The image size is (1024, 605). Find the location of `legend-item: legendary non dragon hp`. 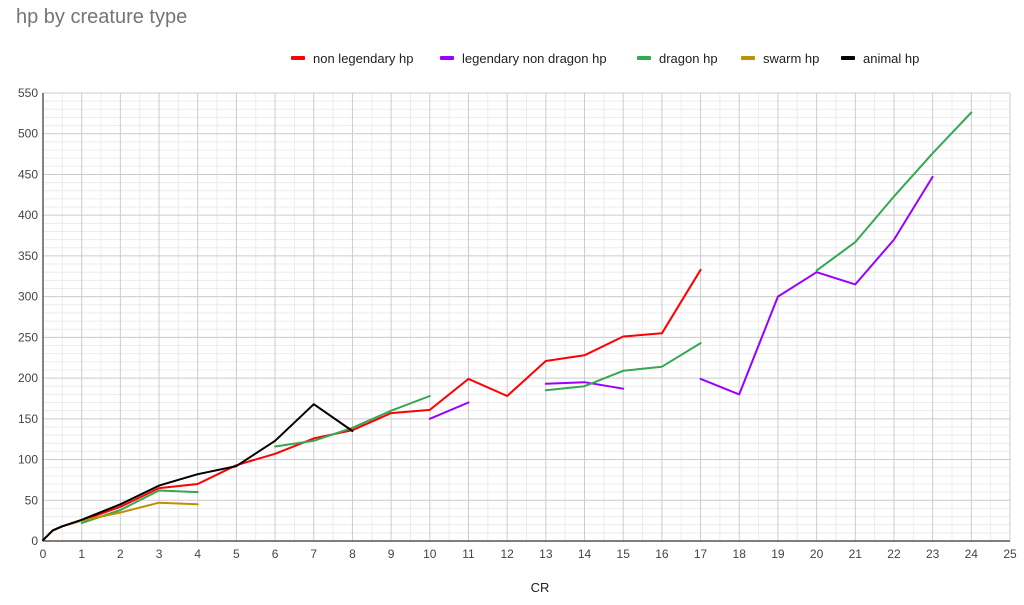

legend-item: legendary non dragon hp is located at coordinates (523, 58).